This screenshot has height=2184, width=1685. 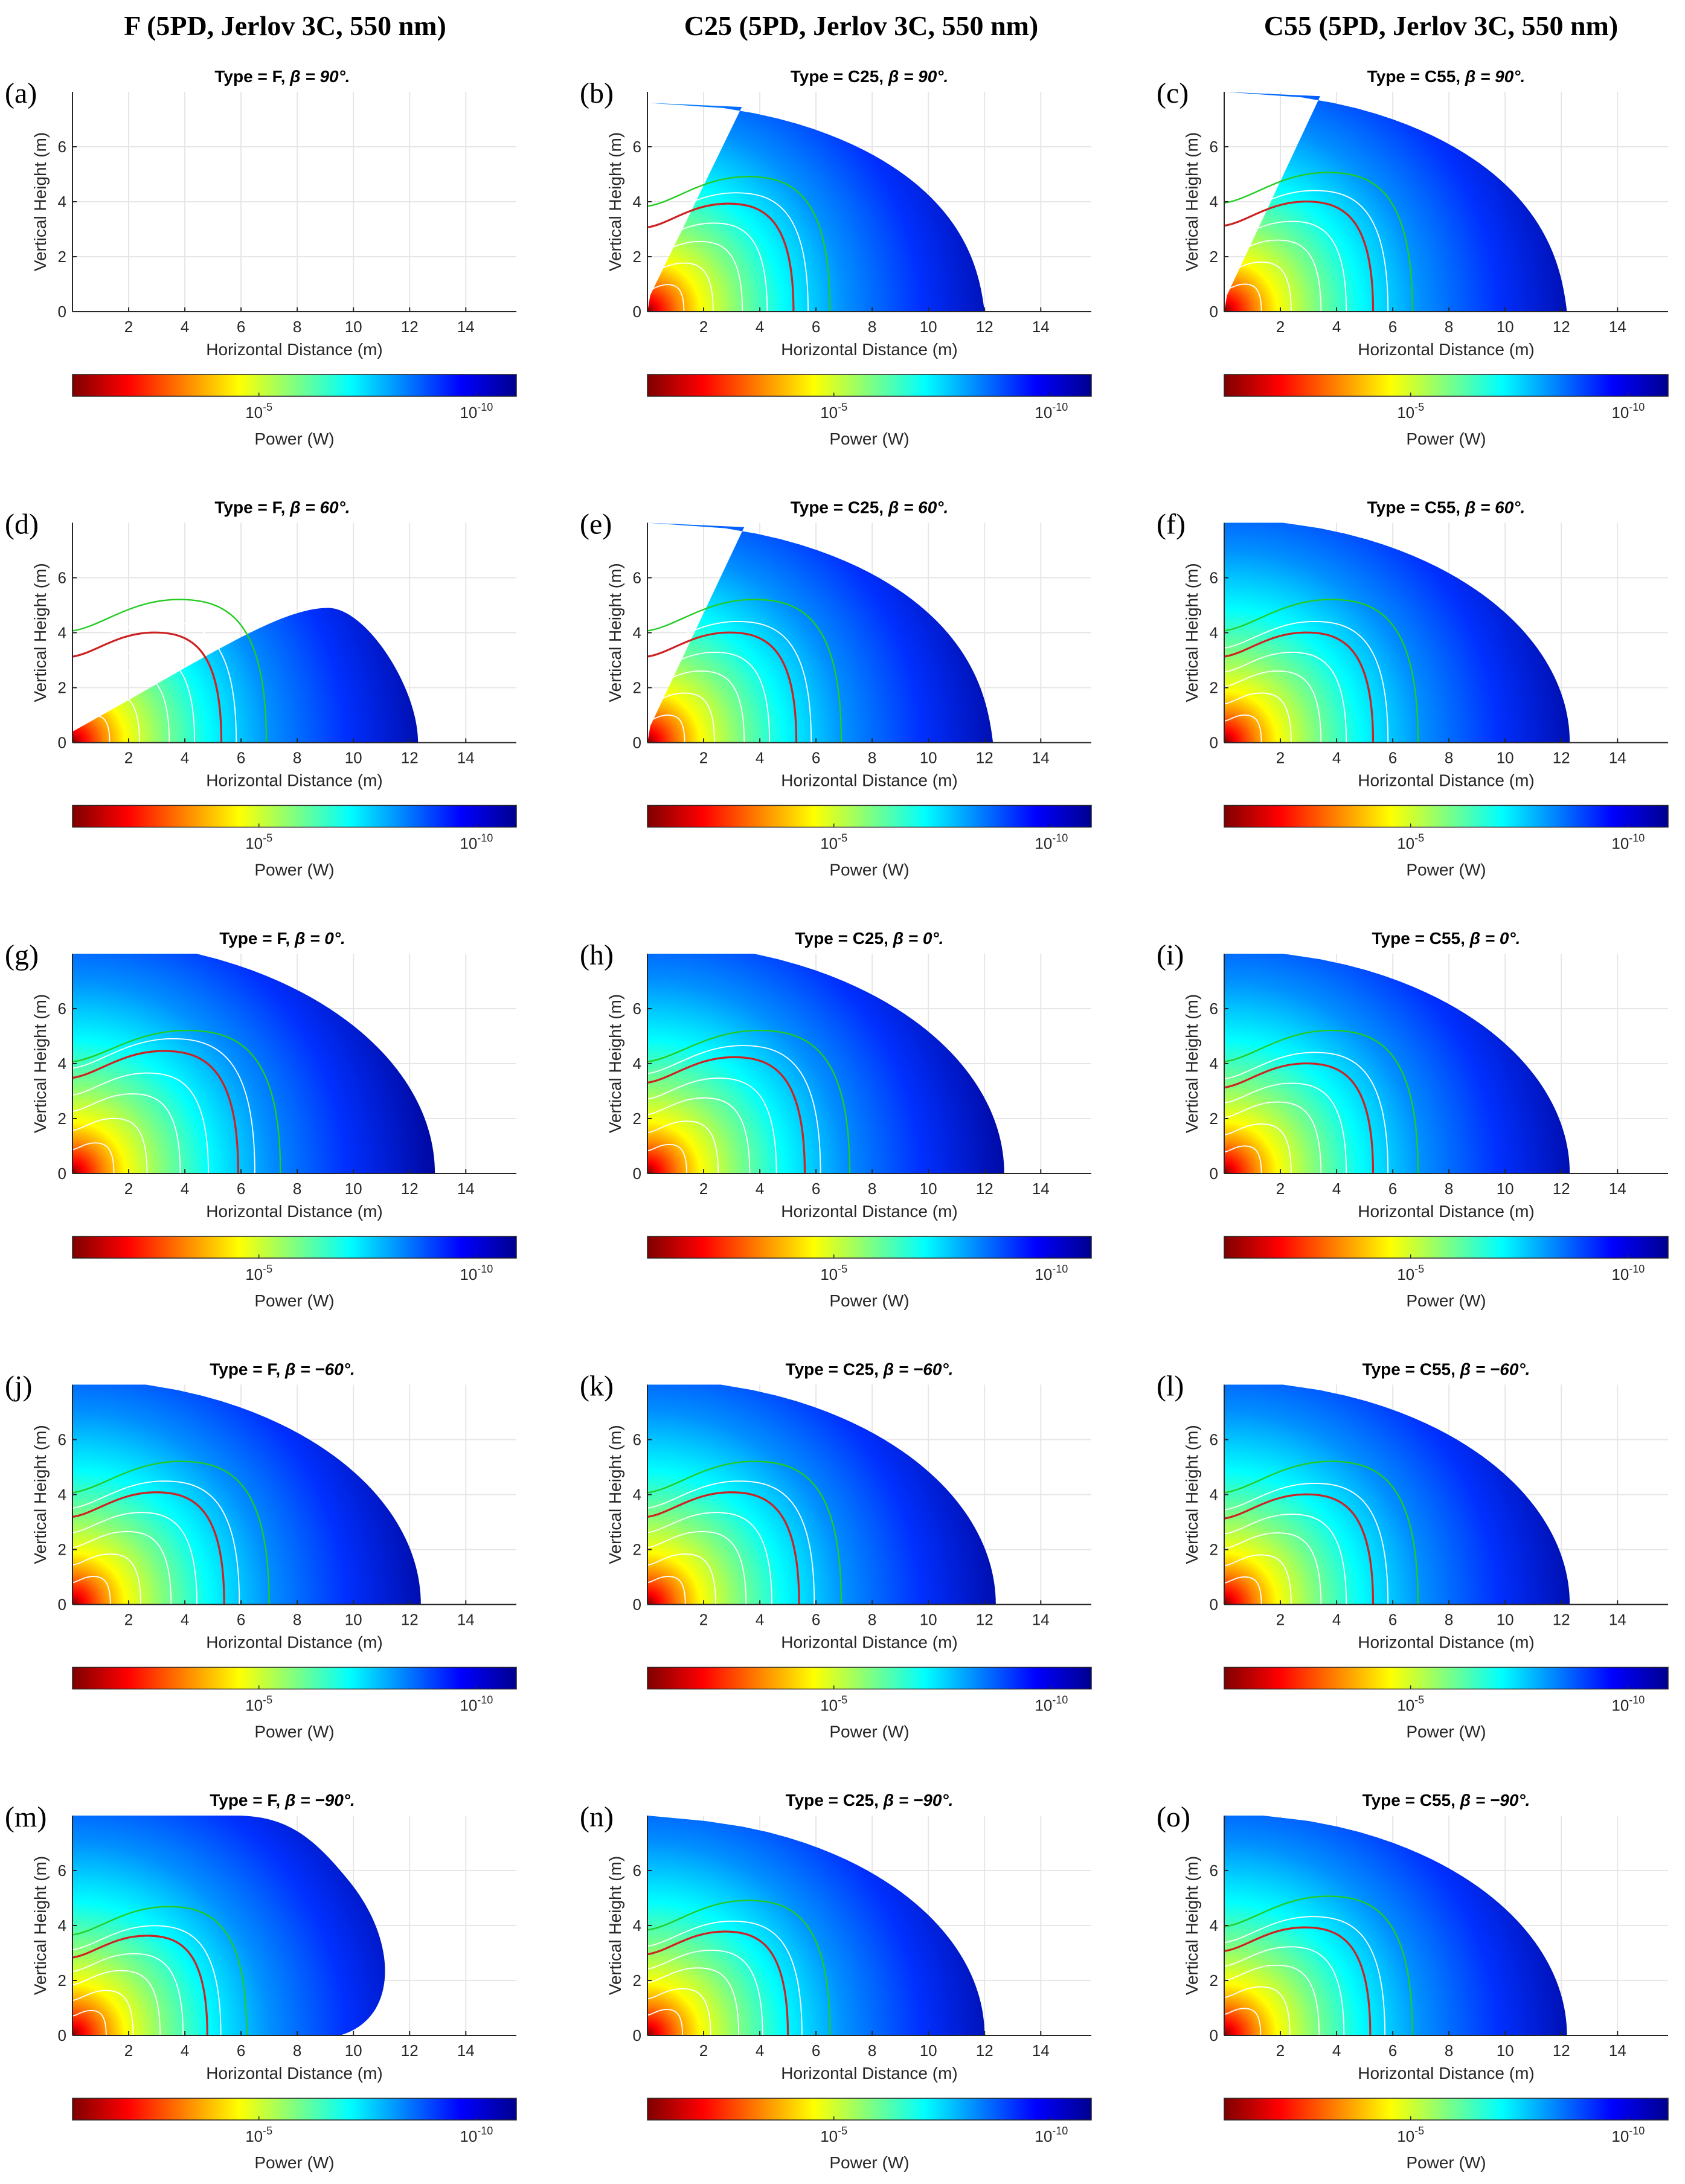 I want to click on colorbar-i, so click(x=1446, y=1247).